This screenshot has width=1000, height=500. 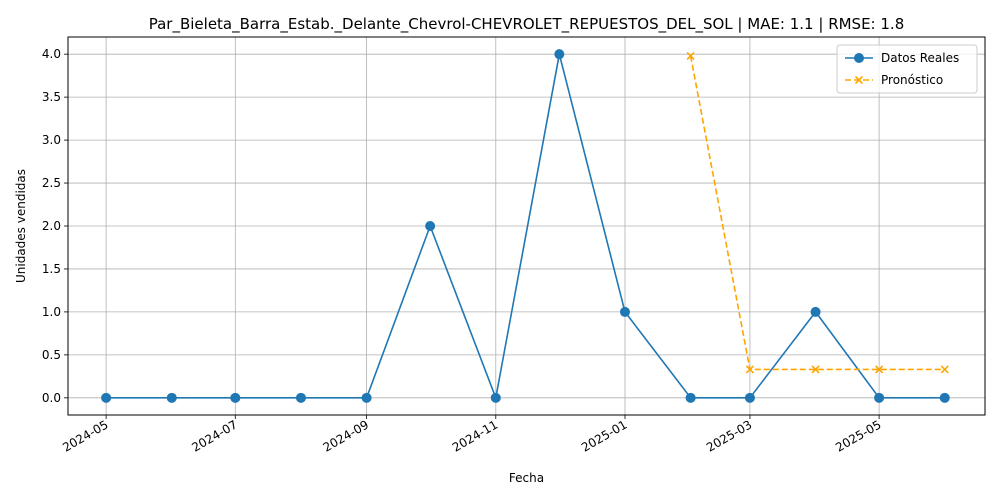 I want to click on y-tick-label: 4.0, so click(x=51, y=54).